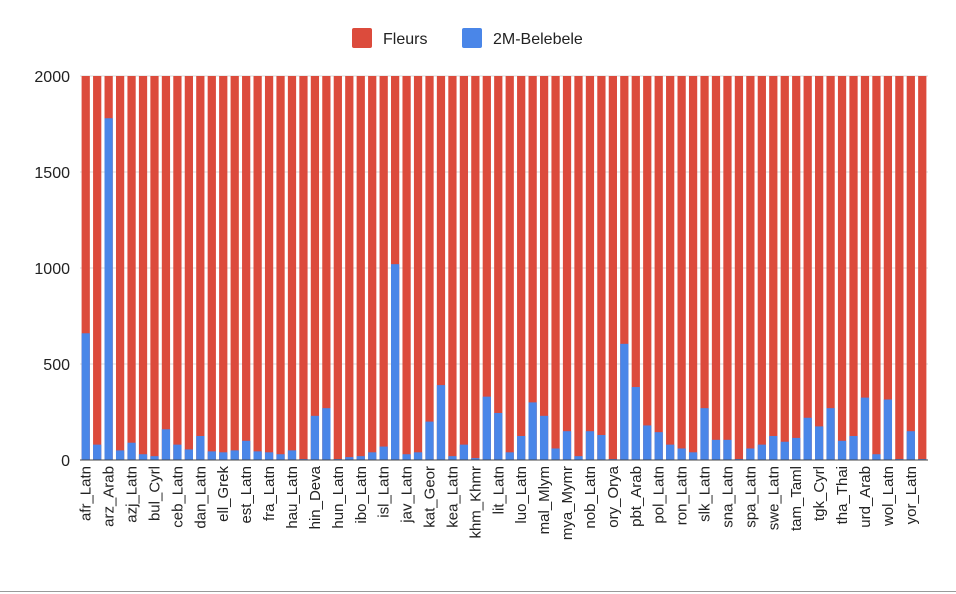  I want to click on x-tick-label-luo-latn: luo_Latn, so click(521, 495).